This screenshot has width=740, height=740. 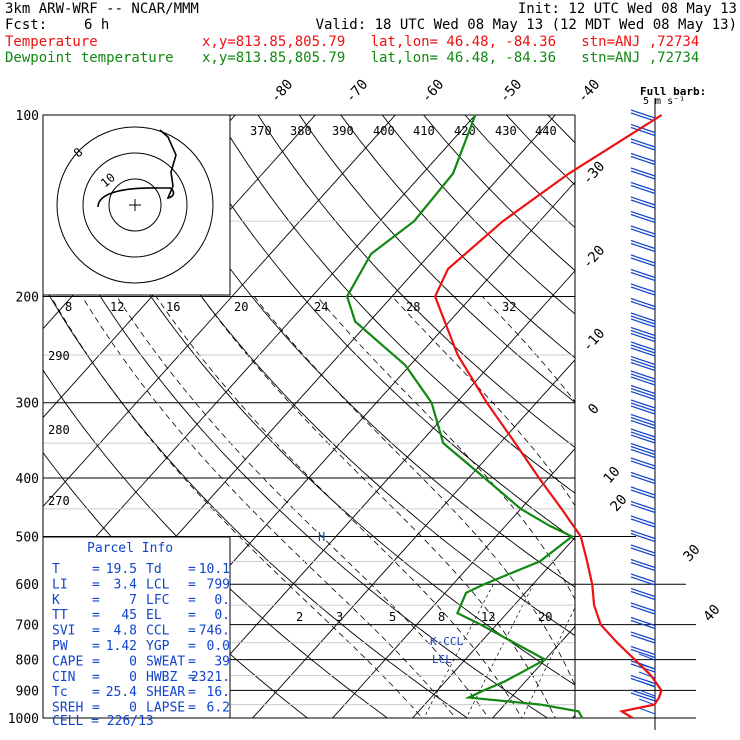 I want to click on parcel-value: 4.8, so click(x=125, y=631).